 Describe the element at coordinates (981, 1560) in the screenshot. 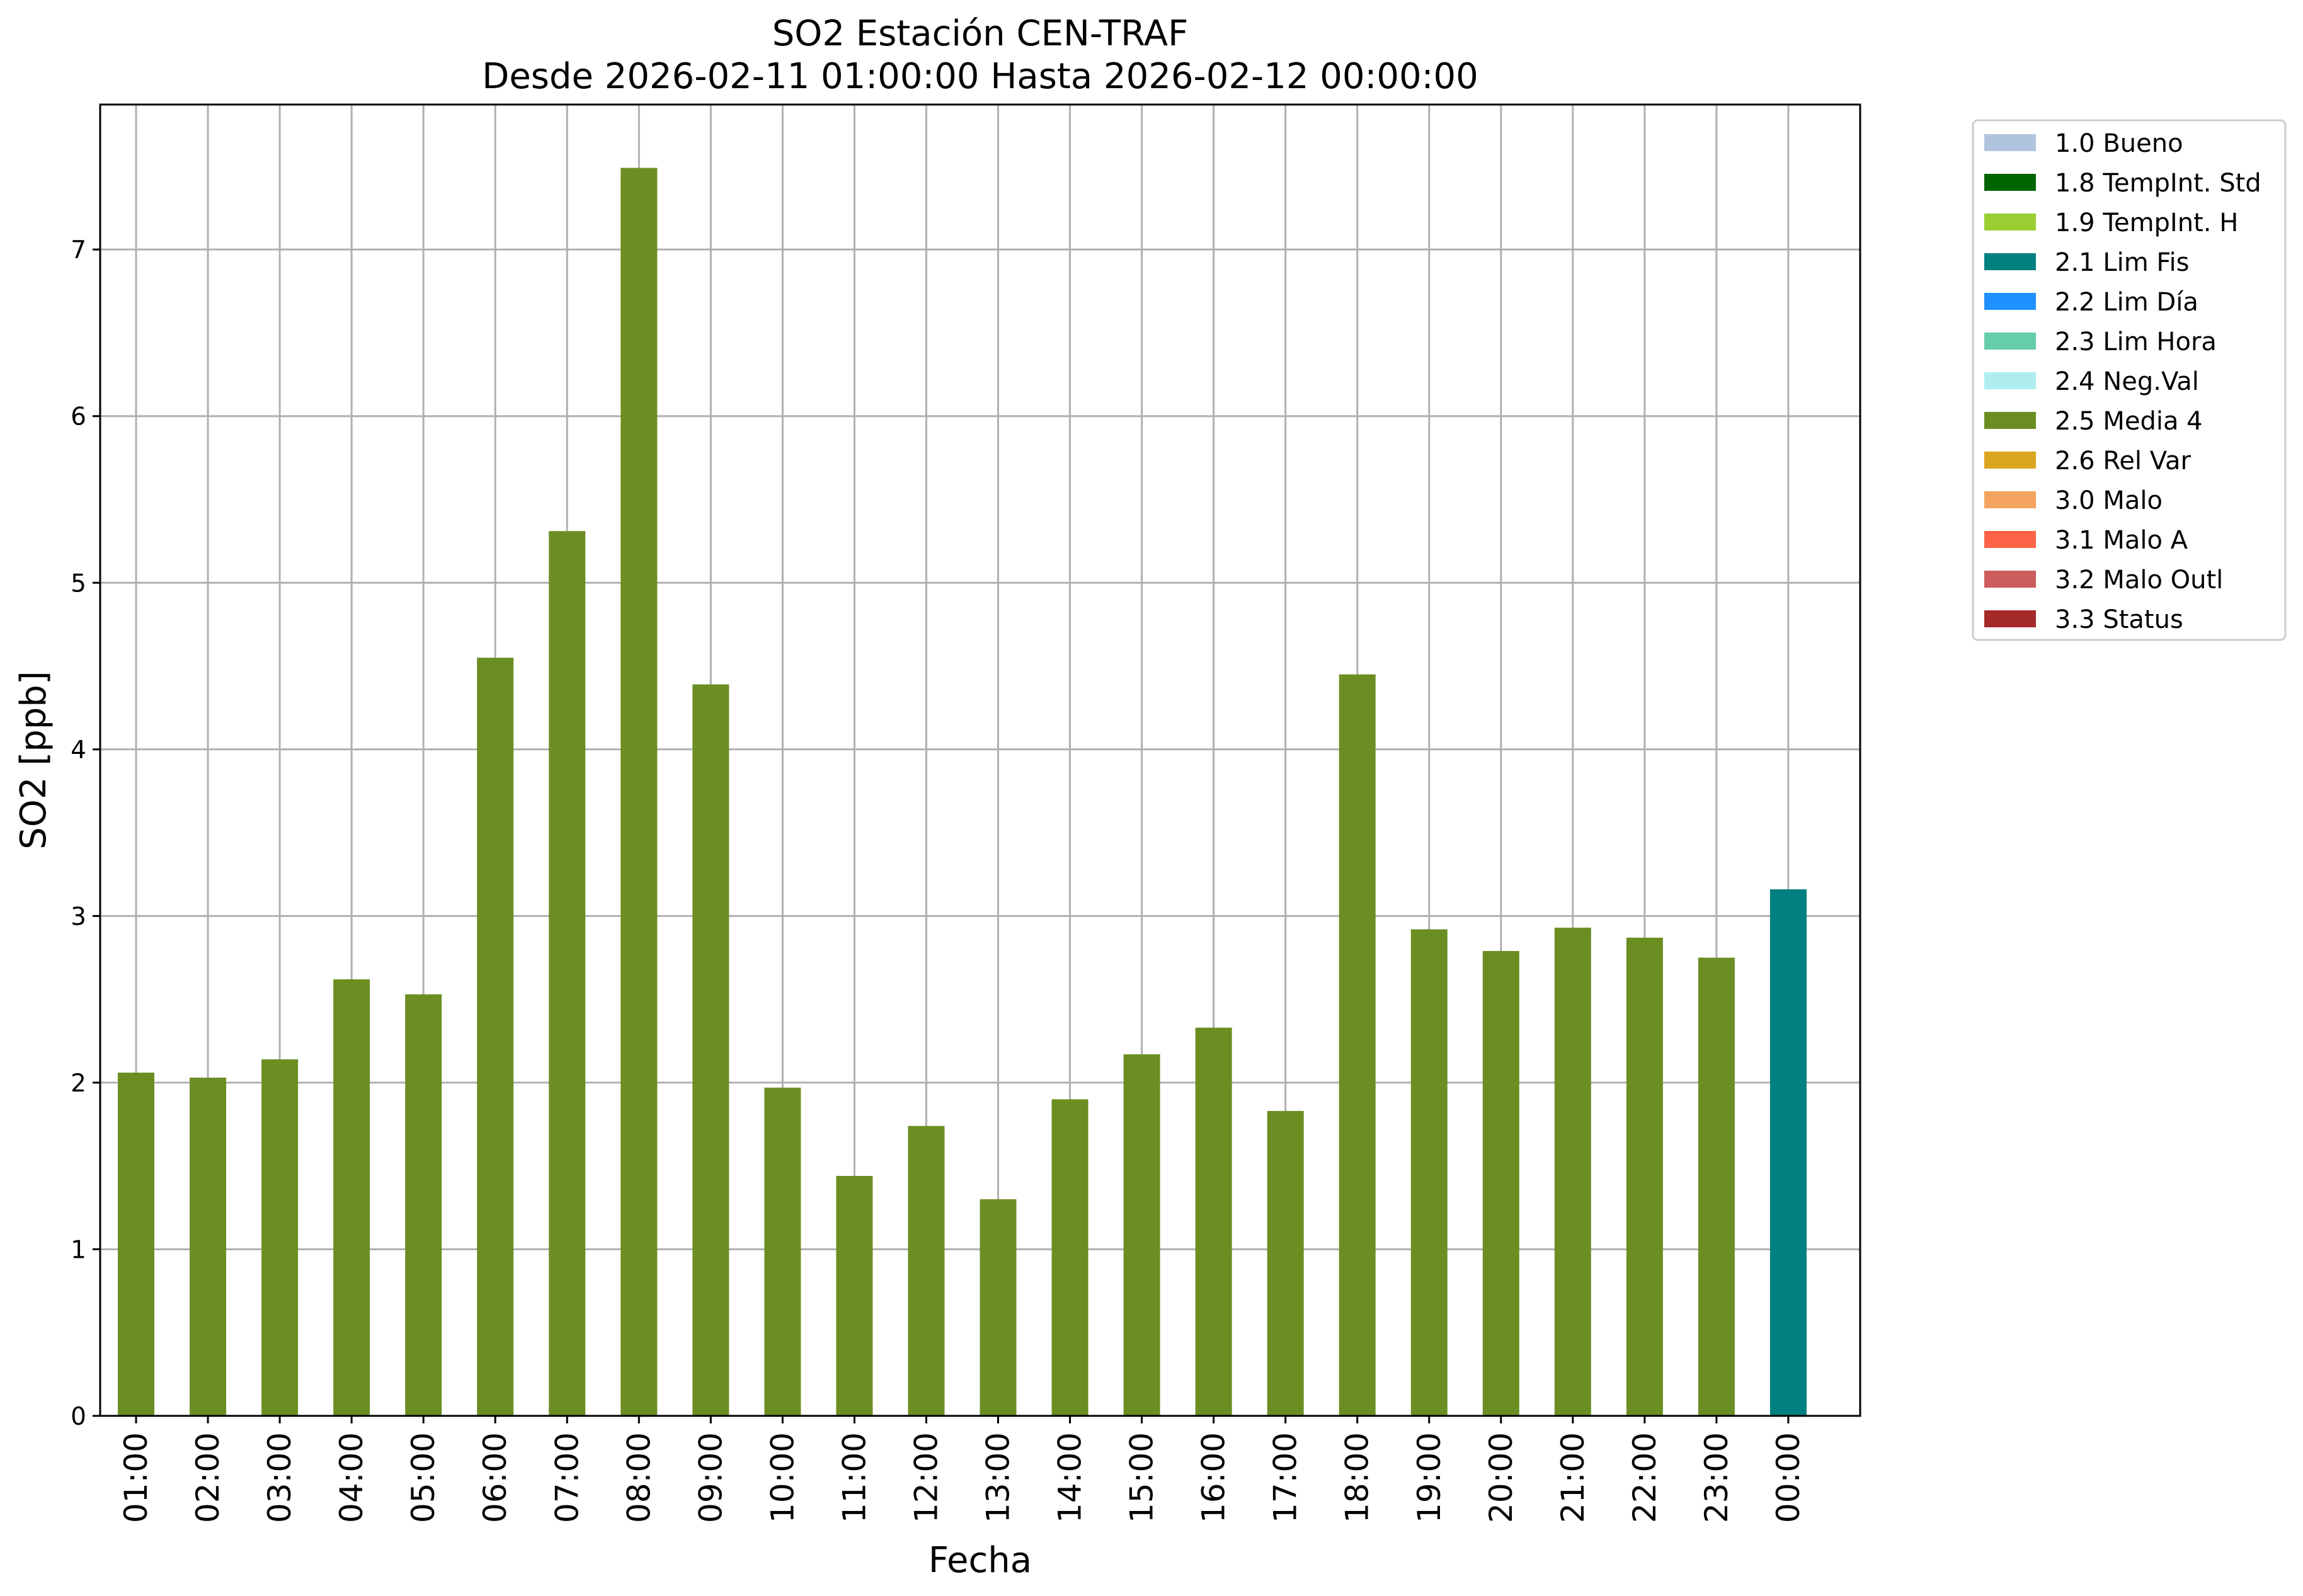

I see `x-axis-label: Fecha` at that location.